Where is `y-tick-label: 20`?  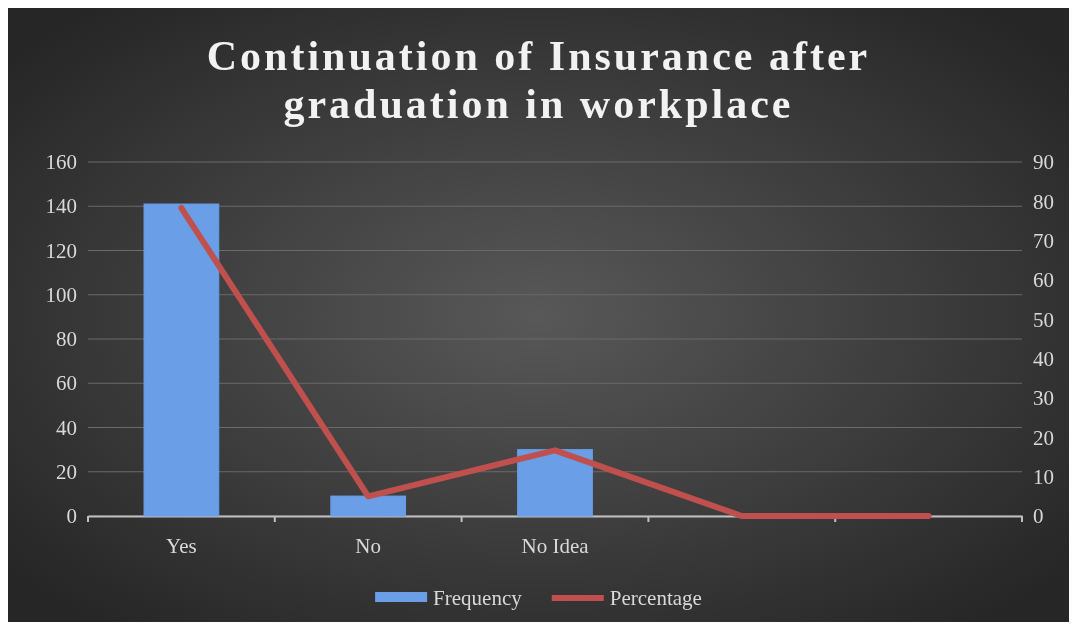 y-tick-label: 20 is located at coordinates (66, 471).